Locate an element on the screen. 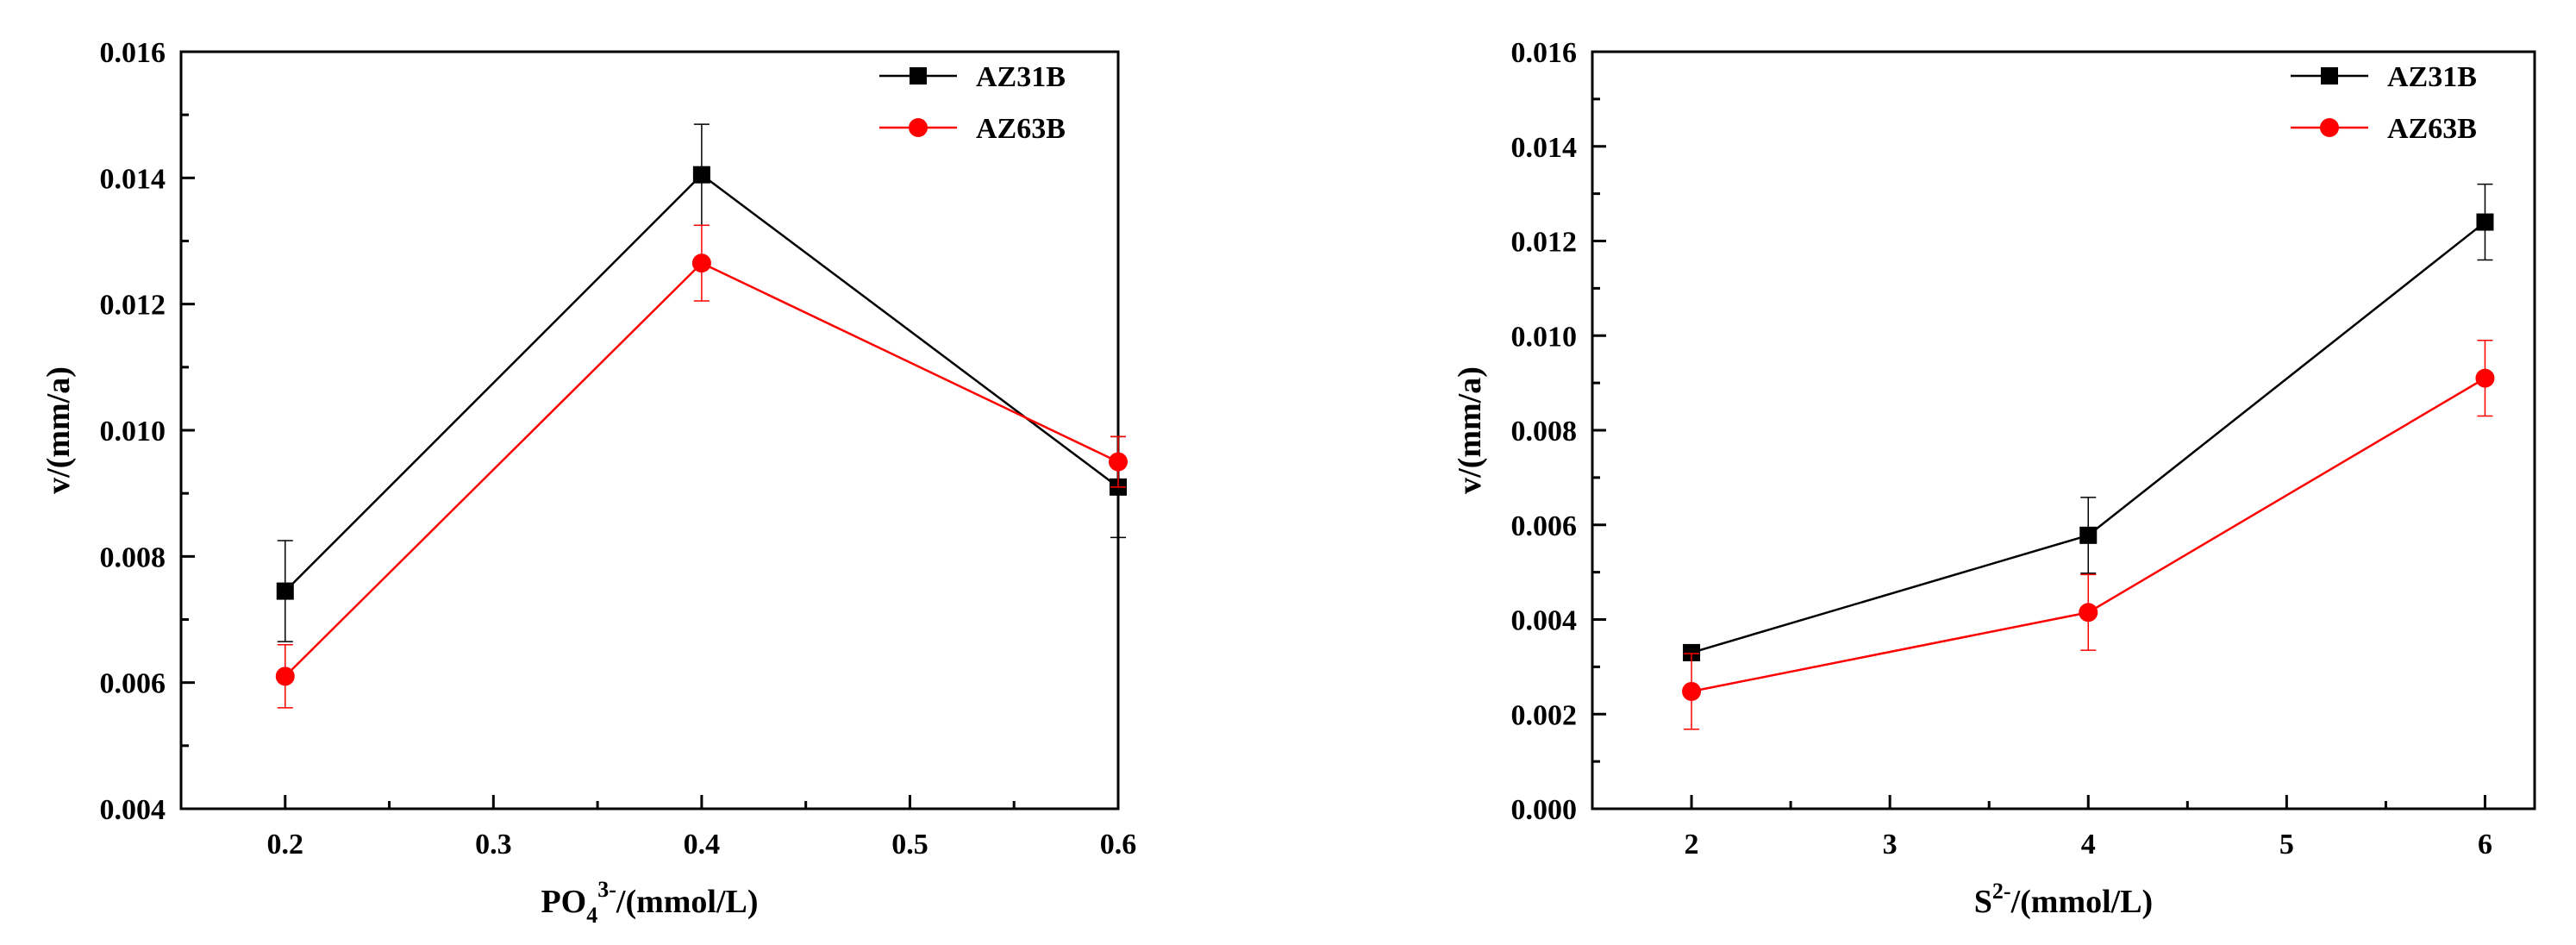 The width and height of the screenshot is (2576, 945). x-axis-title: S2-/(mmol/L) is located at coordinates (2063, 899).